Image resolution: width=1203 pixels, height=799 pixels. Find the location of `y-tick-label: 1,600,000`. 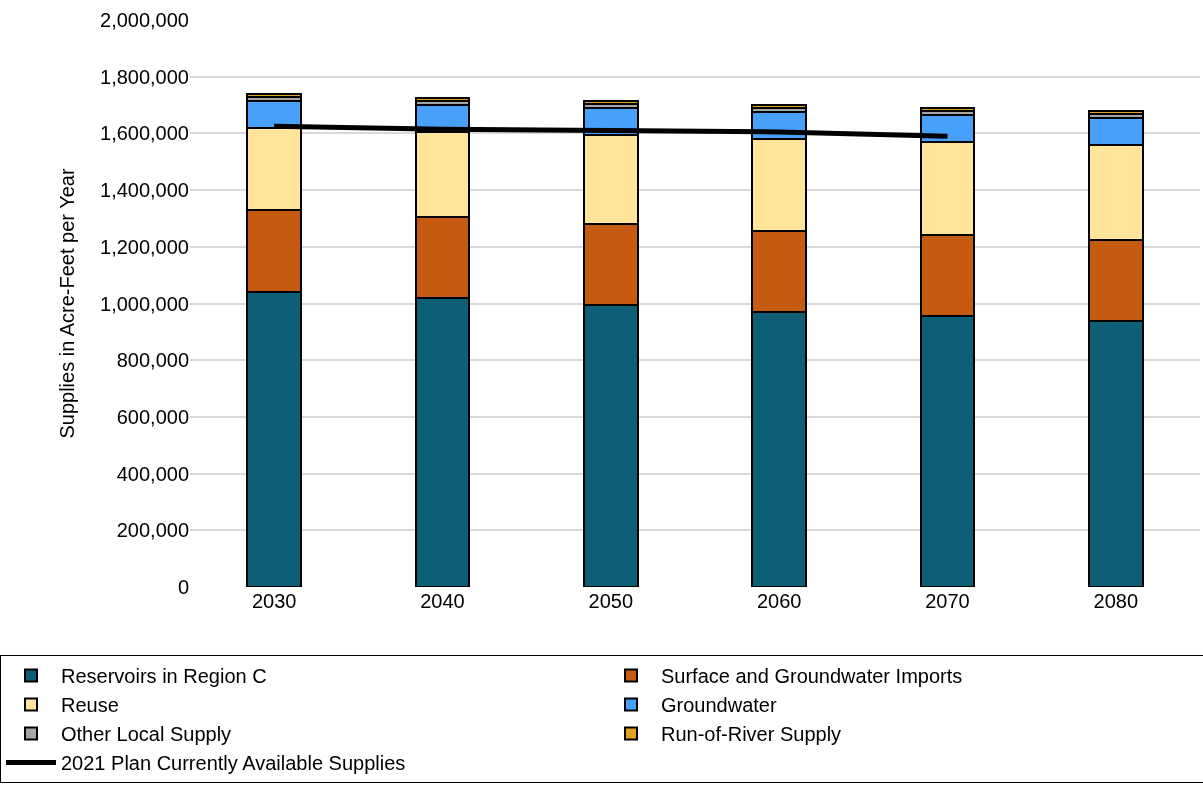

y-tick-label: 1,600,000 is located at coordinates (144, 133).